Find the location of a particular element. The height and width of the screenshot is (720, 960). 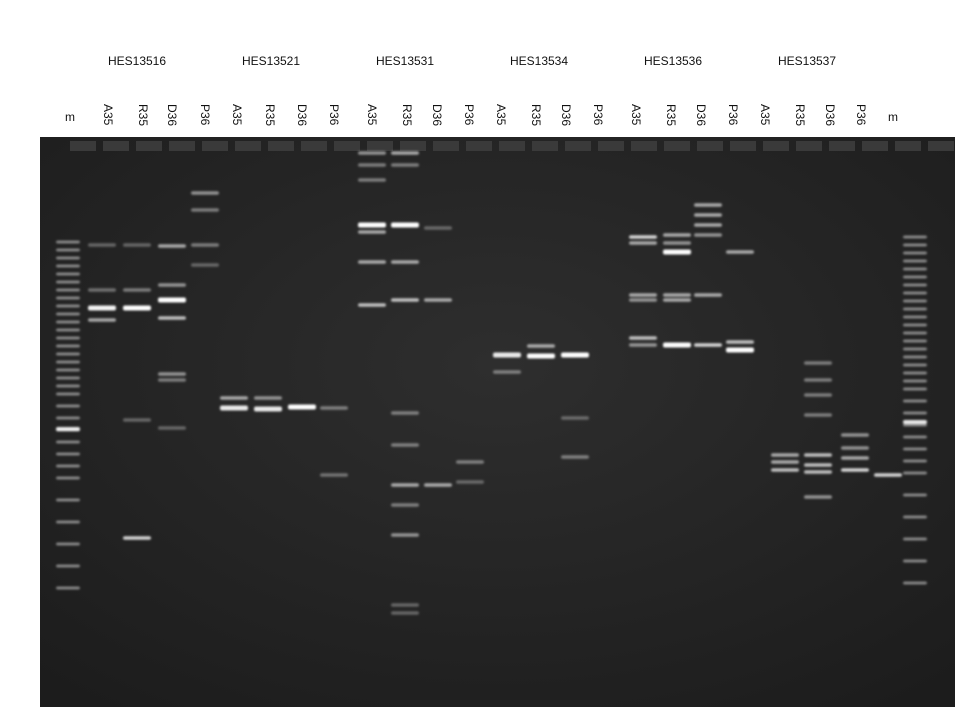

group-label: HES13534 is located at coordinates (539, 61).